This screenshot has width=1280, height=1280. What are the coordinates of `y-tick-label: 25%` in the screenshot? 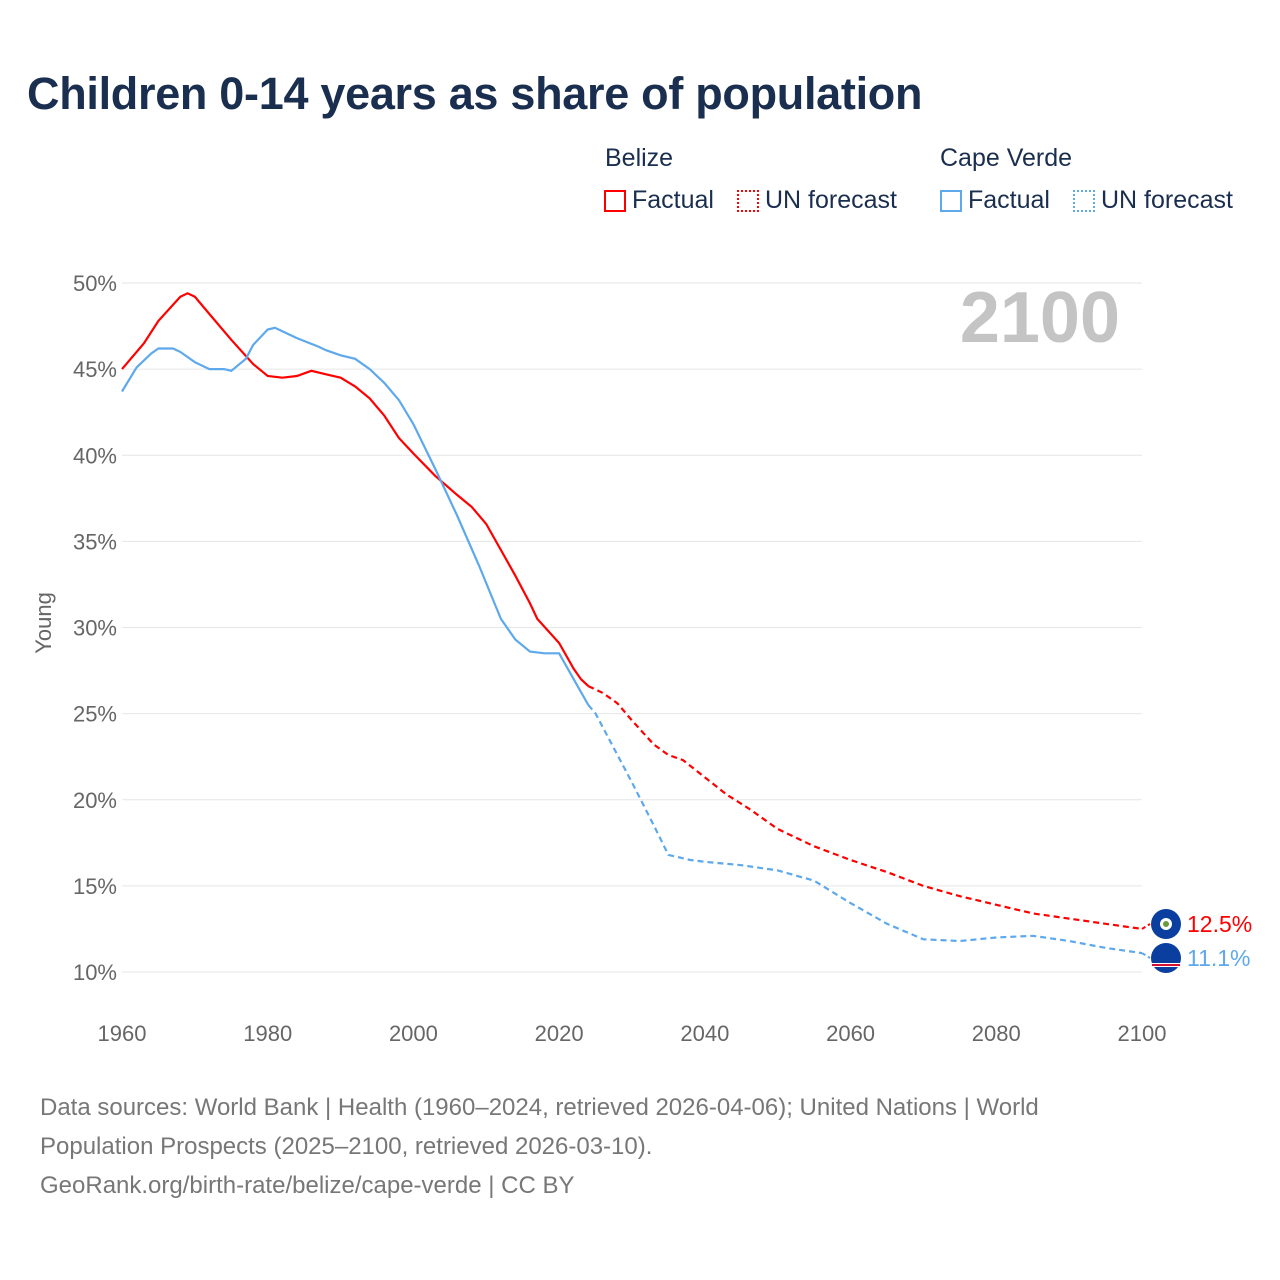 It's located at (95, 714).